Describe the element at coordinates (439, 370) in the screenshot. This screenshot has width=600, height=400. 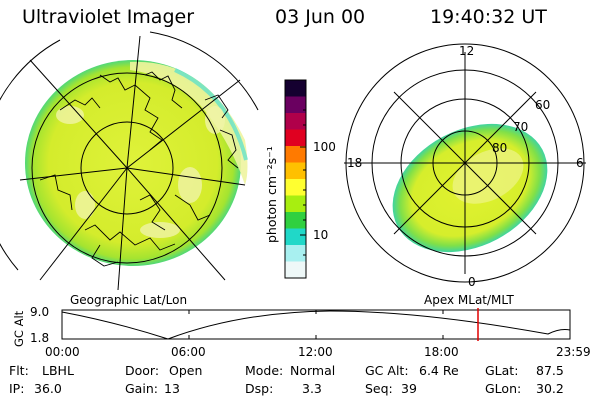
I see `status-gcalt-value: 6.4 Re` at that location.